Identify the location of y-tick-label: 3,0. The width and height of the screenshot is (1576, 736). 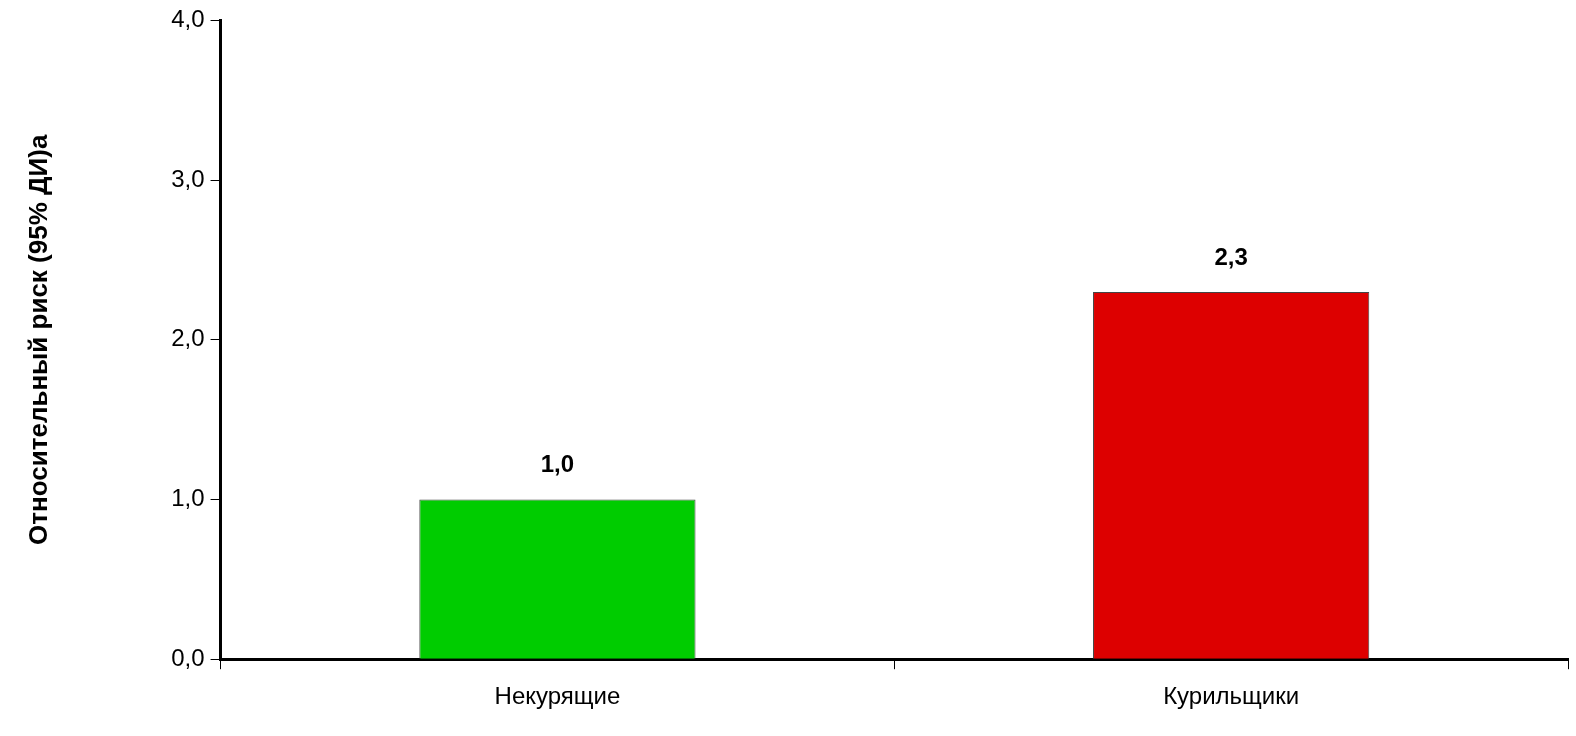
(188, 178).